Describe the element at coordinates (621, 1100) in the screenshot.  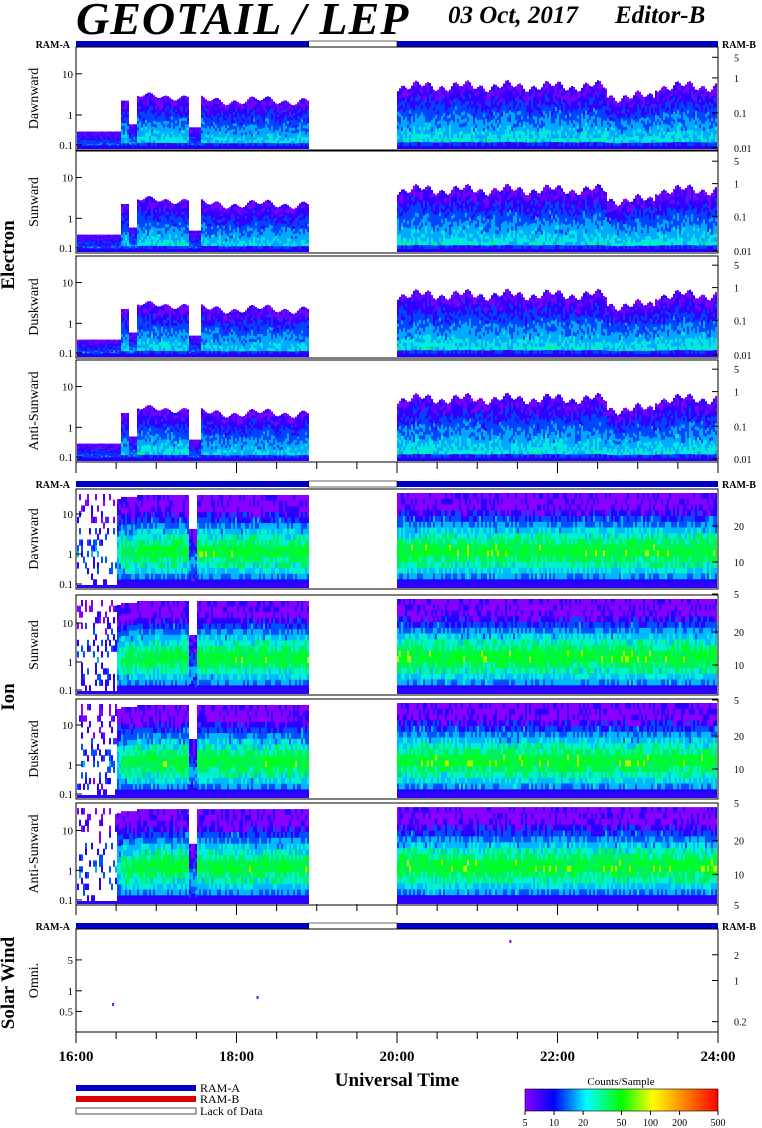
I see `colorbar` at that location.